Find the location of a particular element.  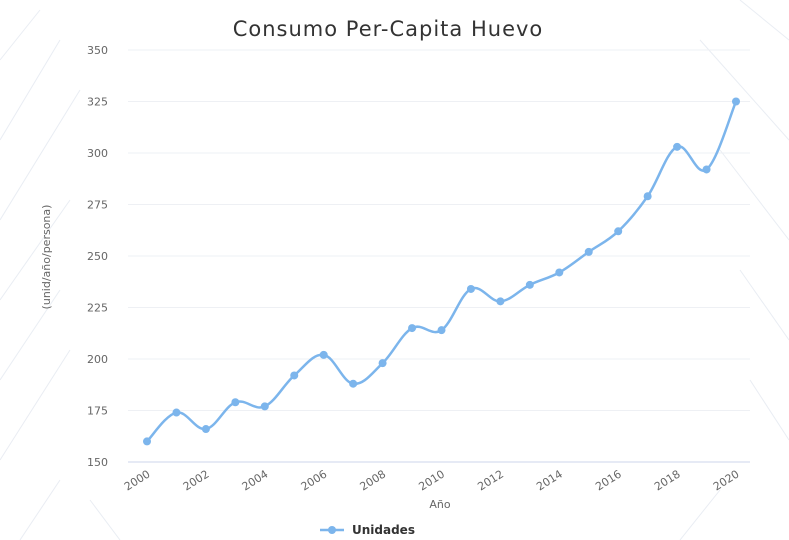

legend-symbol-marker is located at coordinates (332, 530).